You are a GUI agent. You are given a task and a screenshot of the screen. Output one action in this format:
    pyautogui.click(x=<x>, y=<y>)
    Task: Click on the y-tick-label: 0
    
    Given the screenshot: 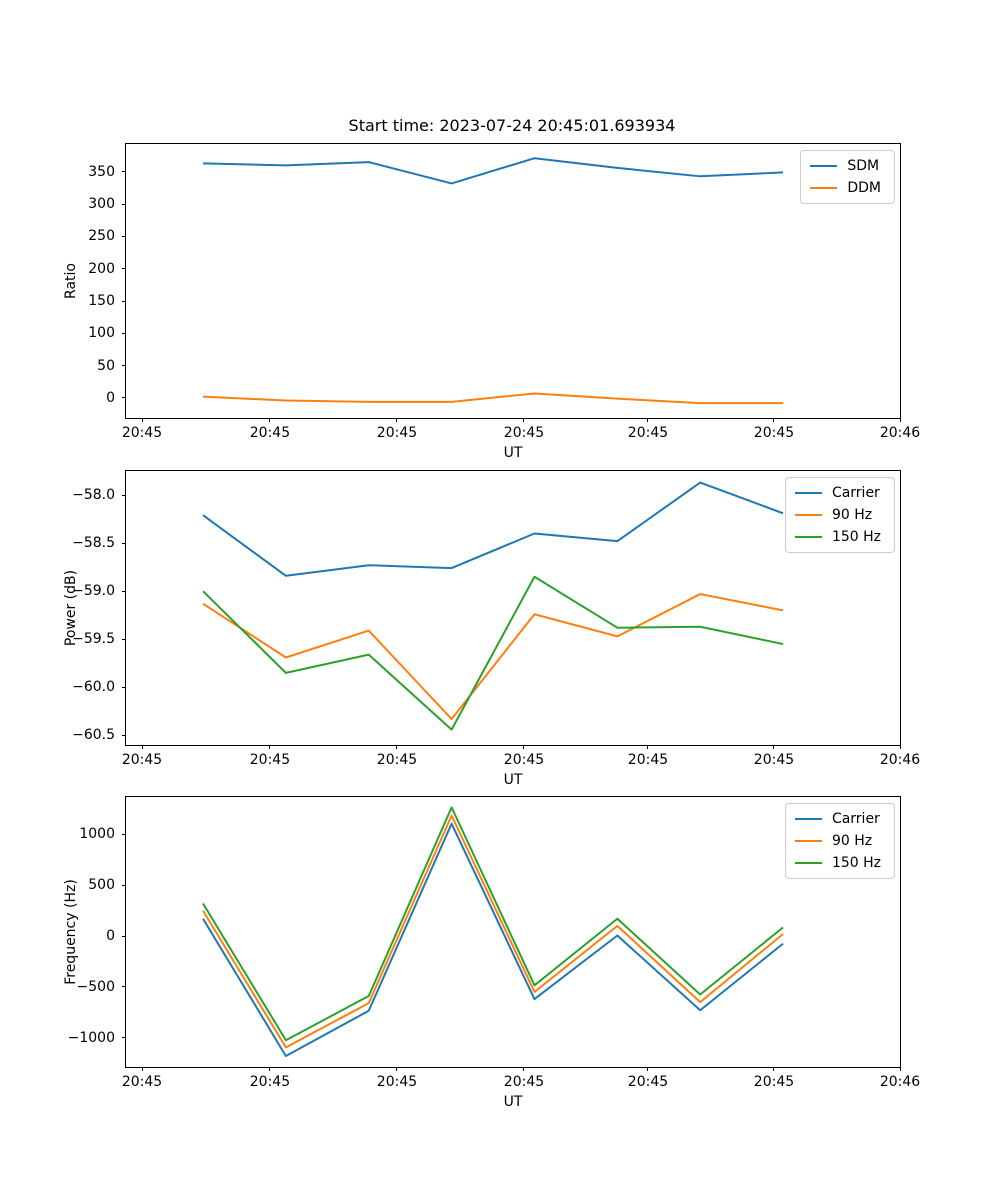 What is the action you would take?
    pyautogui.click(x=110, y=397)
    